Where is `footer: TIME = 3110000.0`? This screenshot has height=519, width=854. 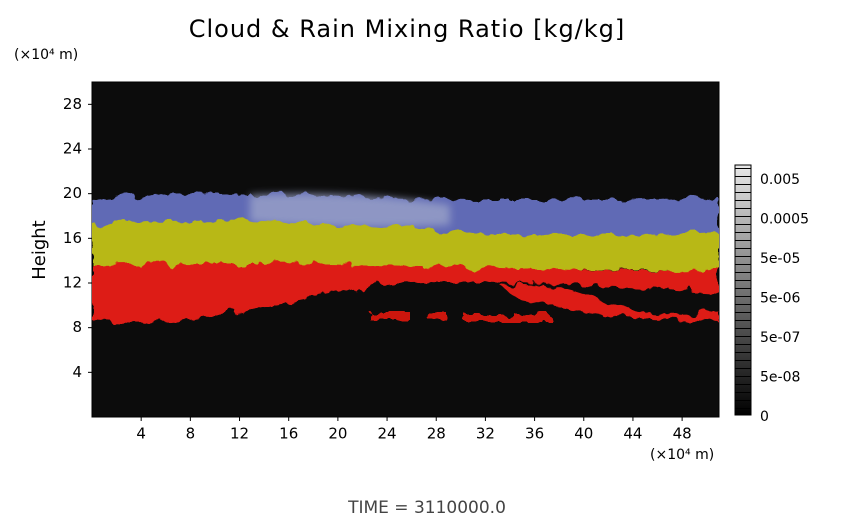 footer: TIME = 3110000.0 is located at coordinates (426, 508).